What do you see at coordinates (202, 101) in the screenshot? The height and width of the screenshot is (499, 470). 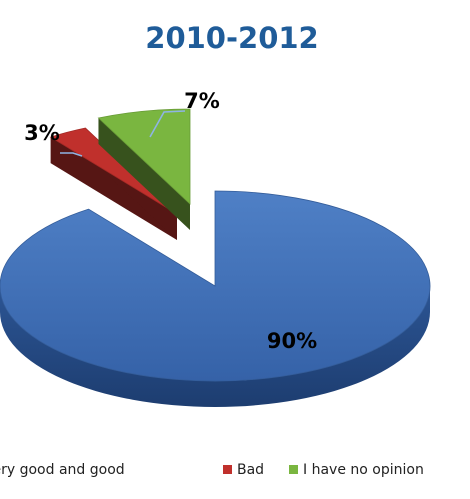 I see `data-label-i-have-no-opinion: 7%` at bounding box center [202, 101].